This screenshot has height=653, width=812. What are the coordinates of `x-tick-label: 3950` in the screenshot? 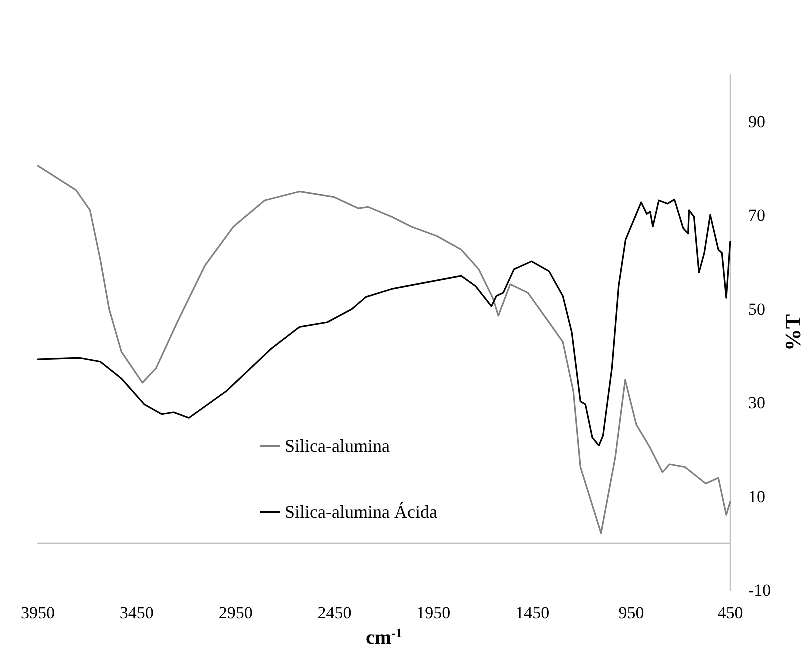 It's located at (38, 613).